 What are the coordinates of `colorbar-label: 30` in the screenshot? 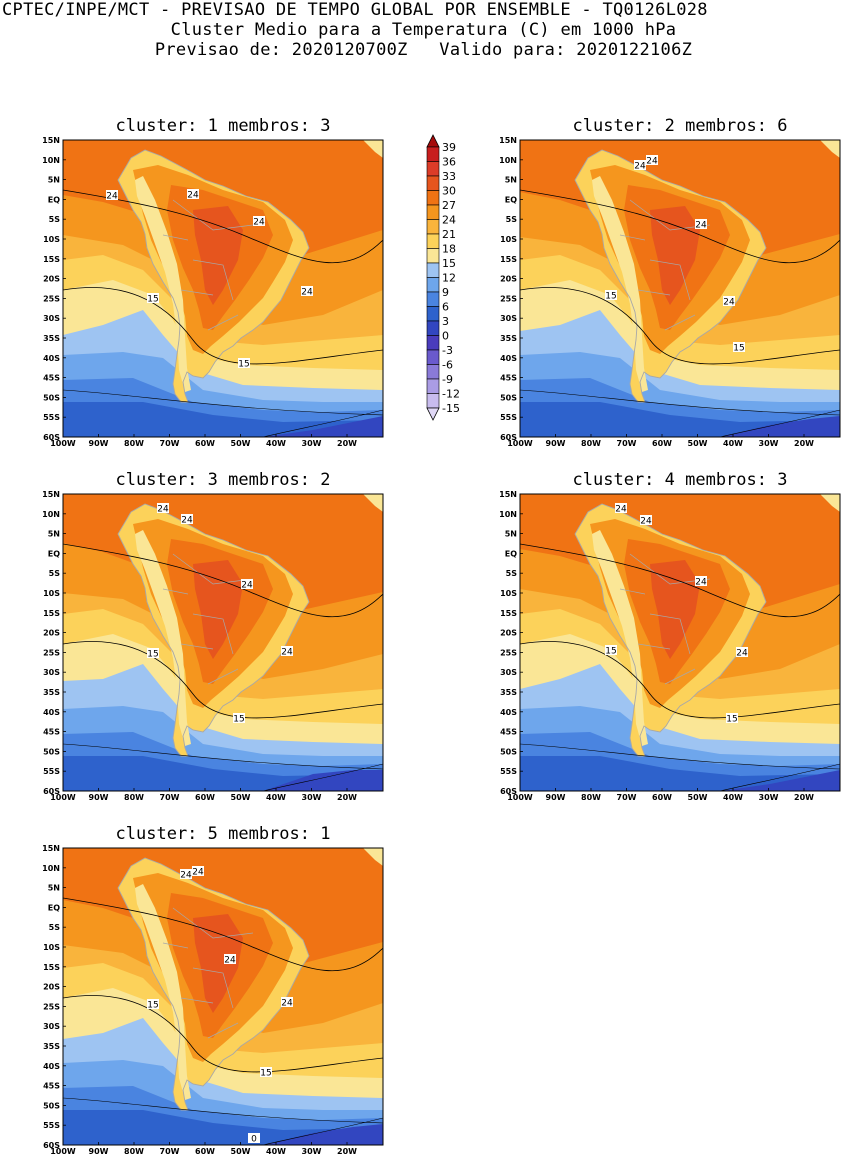 It's located at (449, 191).